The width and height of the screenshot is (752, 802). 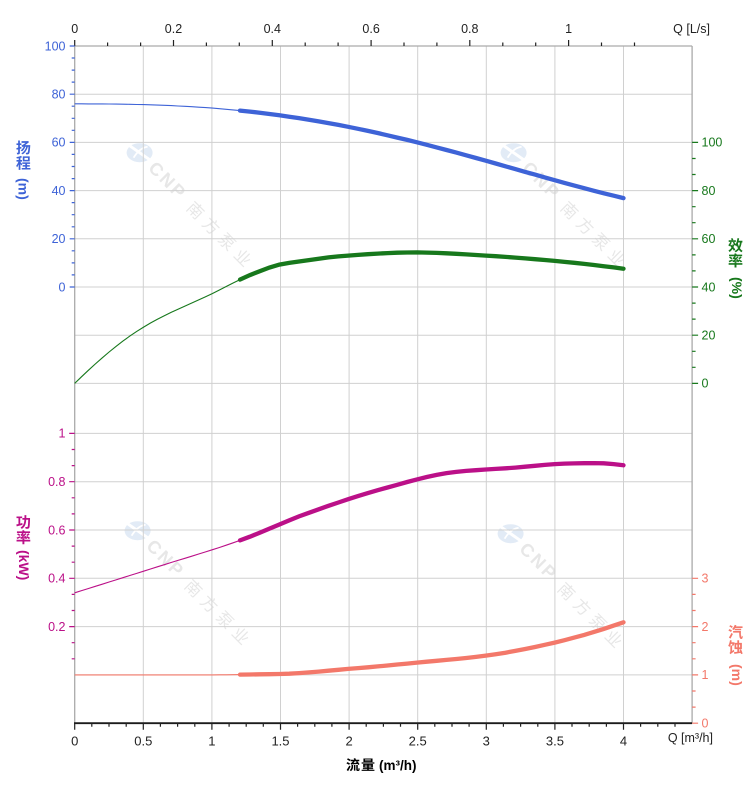 What do you see at coordinates (690, 738) in the screenshot?
I see `svg-text: Q [m³/h]` at bounding box center [690, 738].